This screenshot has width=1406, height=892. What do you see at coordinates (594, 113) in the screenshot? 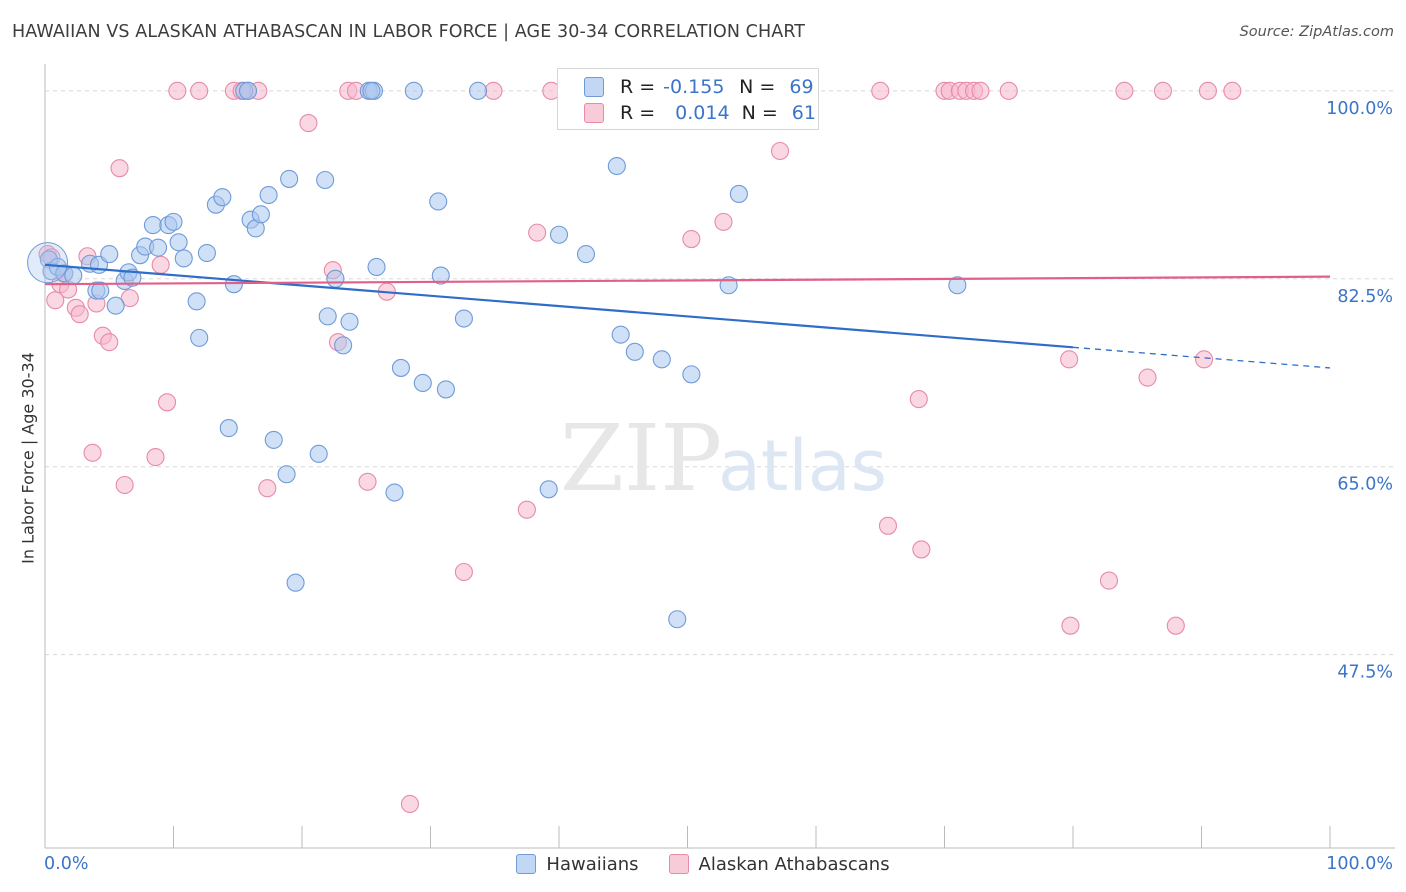
I see `legend-swatch-pink` at bounding box center [594, 113].